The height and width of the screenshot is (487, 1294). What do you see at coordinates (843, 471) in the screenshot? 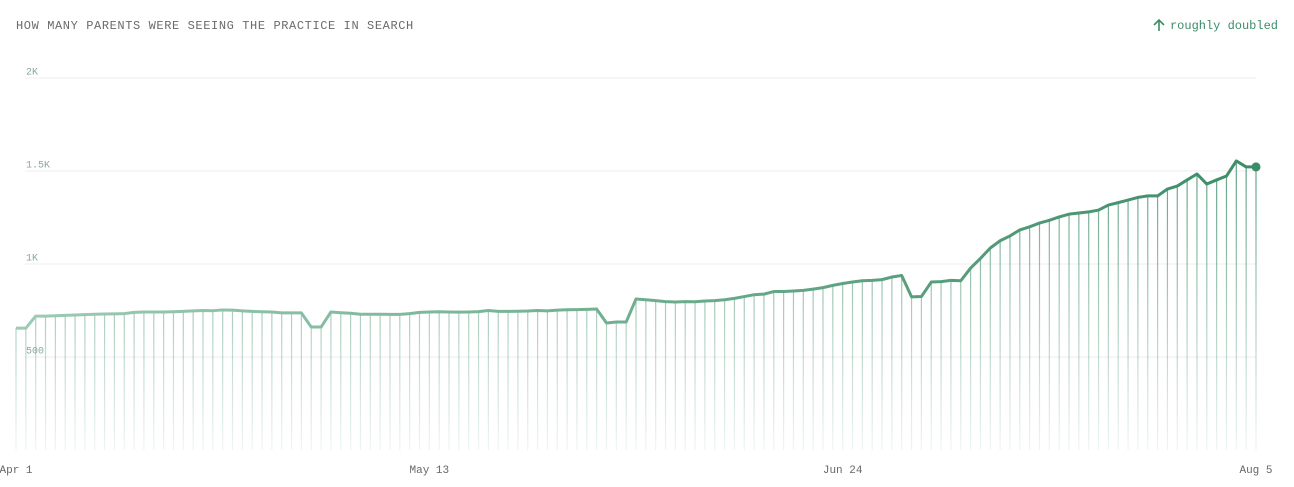
I see `x-tick-label: Jun 24` at bounding box center [843, 471].